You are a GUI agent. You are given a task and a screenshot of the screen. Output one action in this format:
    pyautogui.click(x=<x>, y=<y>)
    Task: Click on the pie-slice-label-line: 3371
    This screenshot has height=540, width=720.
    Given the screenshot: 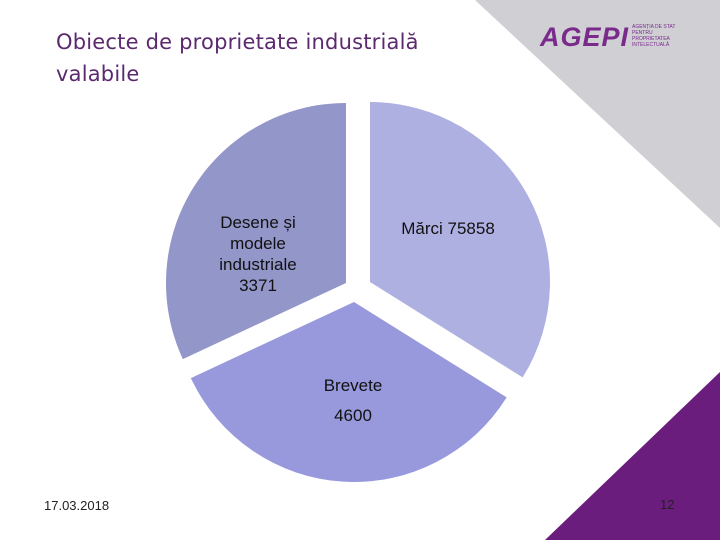 What is the action you would take?
    pyautogui.click(x=258, y=285)
    